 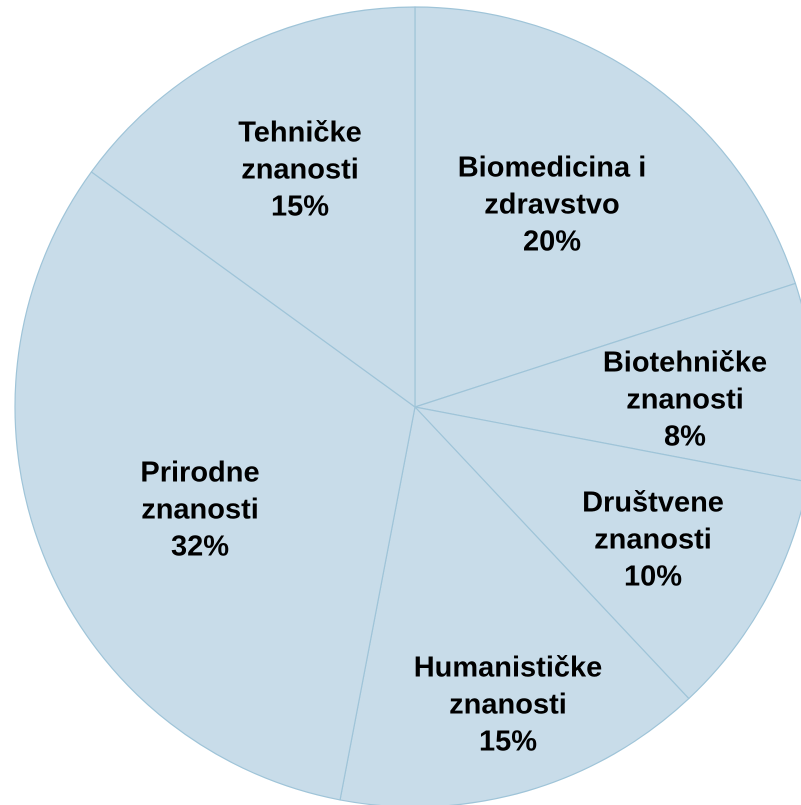 I want to click on value-label: 20%, so click(x=552, y=241).